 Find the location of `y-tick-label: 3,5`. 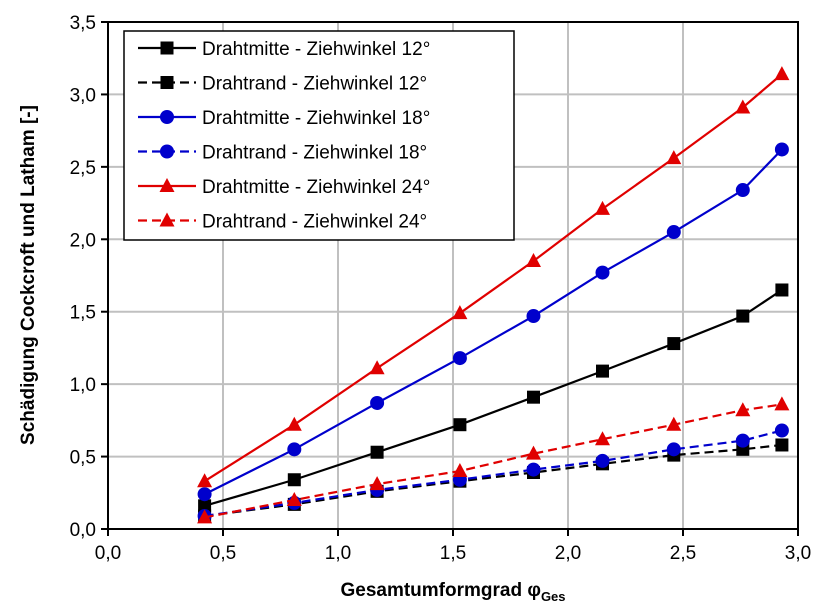

y-tick-label: 3,5 is located at coordinates (83, 23).